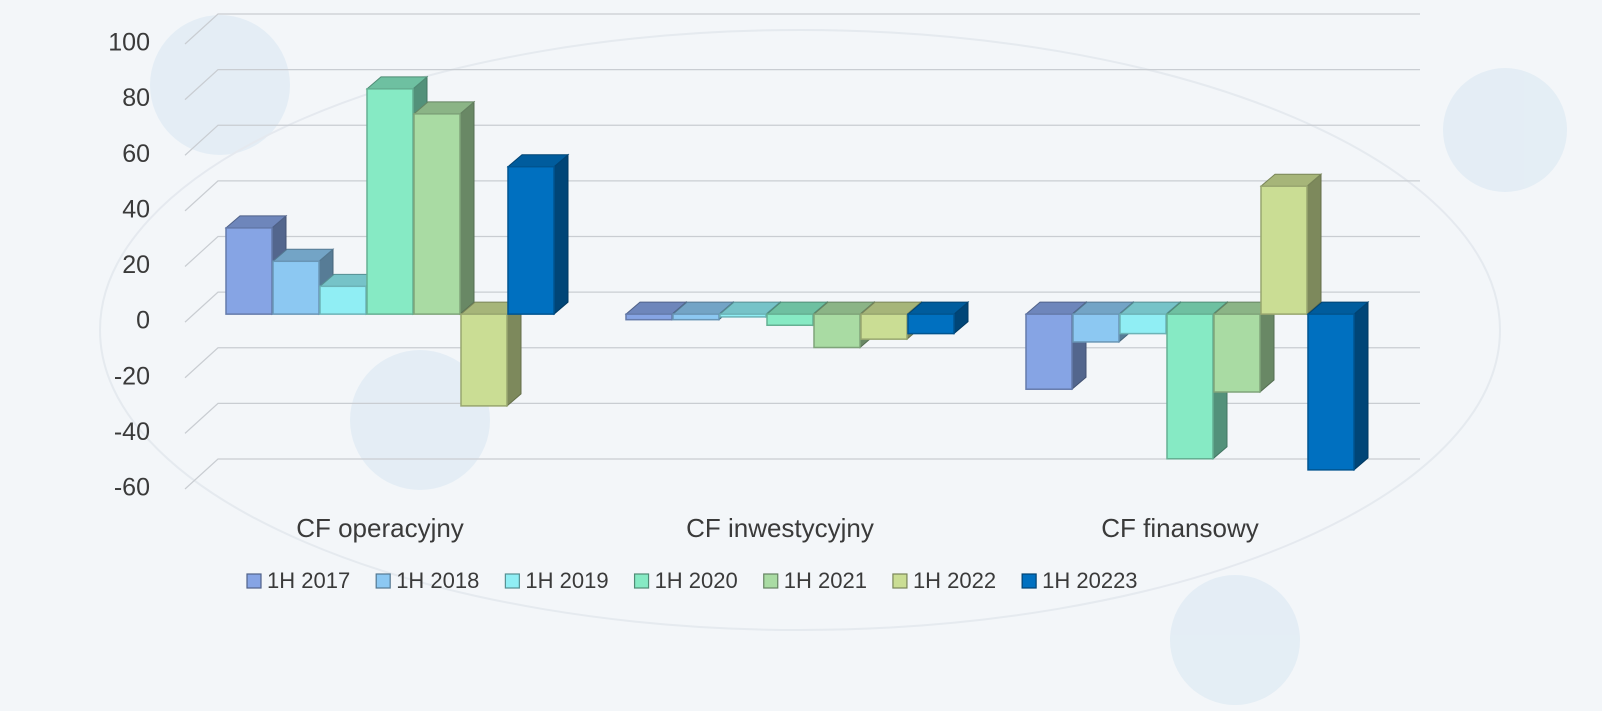 The height and width of the screenshot is (711, 1602). What do you see at coordinates (696, 580) in the screenshot?
I see `legend-label: 1H 2020` at bounding box center [696, 580].